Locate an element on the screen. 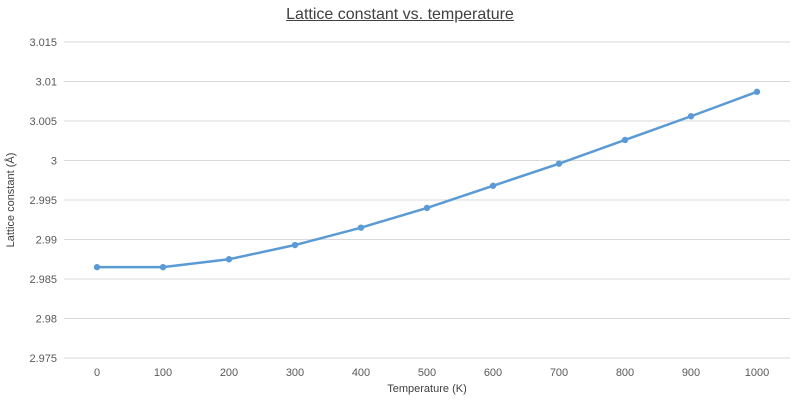 This screenshot has width=800, height=404. x-tick-label: 1000 is located at coordinates (757, 373).